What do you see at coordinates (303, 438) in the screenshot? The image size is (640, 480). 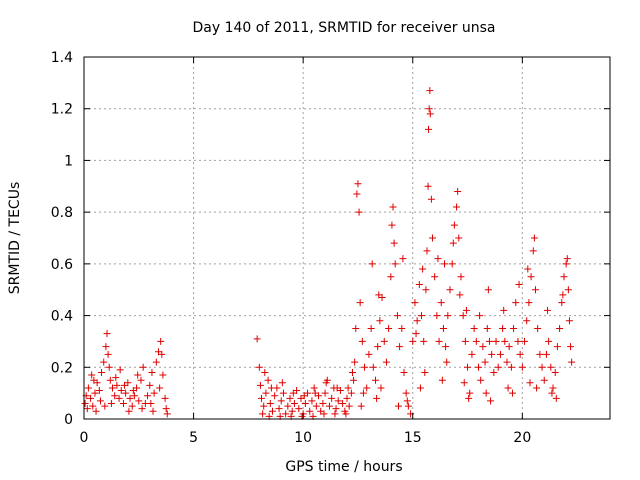 I see `x-tick-label: 10` at bounding box center [303, 438].